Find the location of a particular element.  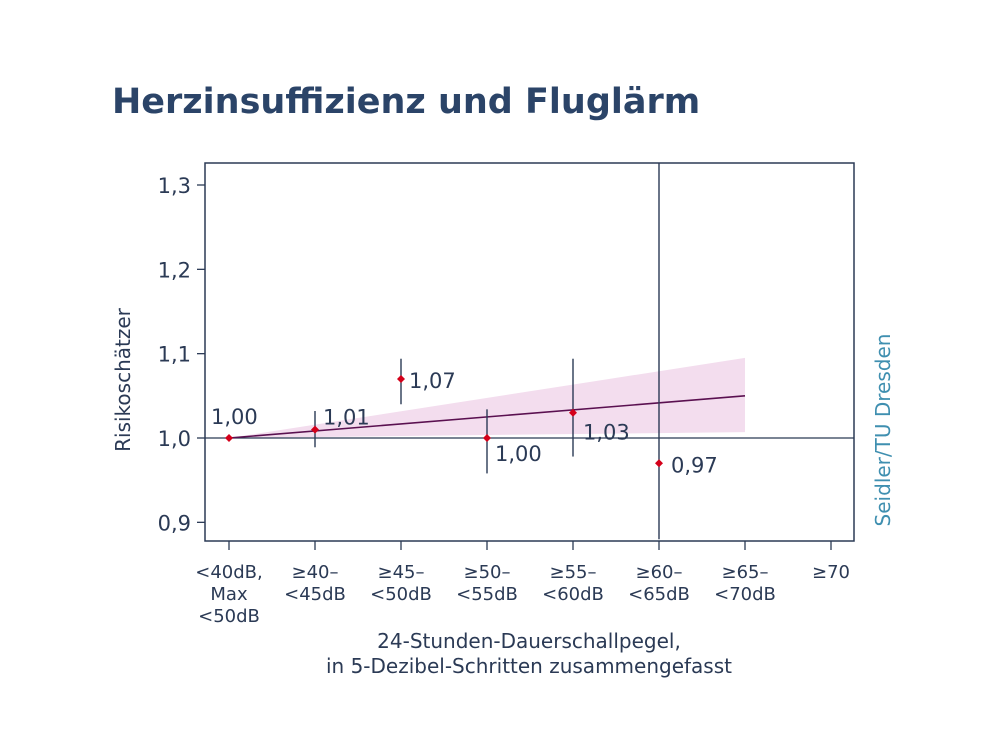

x-axis-title: 24-Stunden-Dauerschallpegel, is located at coordinates (529, 641).